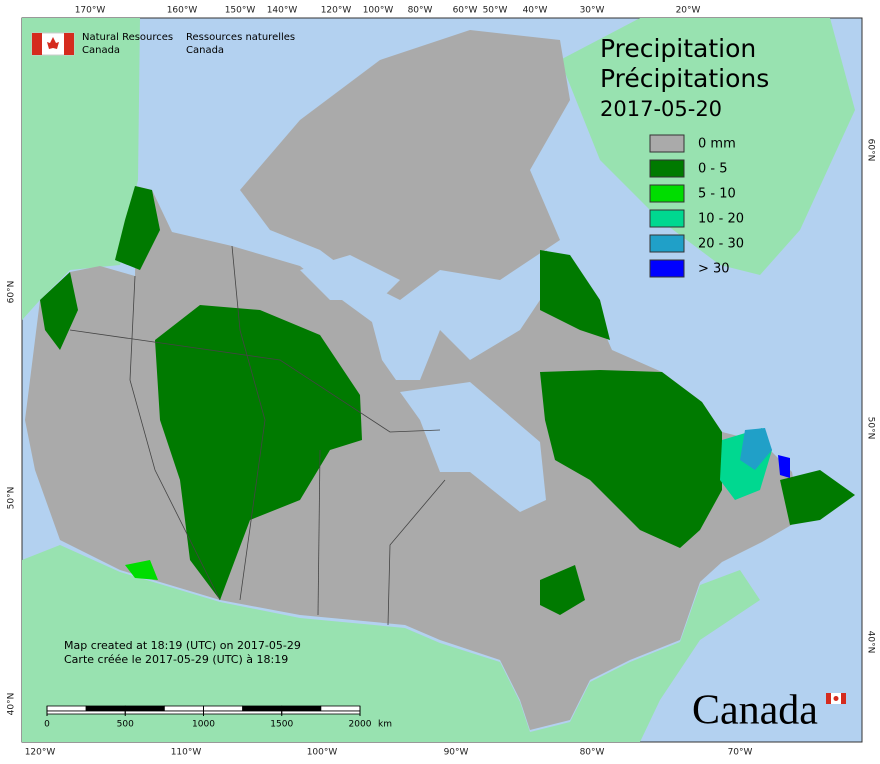  Describe the element at coordinates (90, 11) in the screenshot. I see `longitude-label: 170°W` at that location.